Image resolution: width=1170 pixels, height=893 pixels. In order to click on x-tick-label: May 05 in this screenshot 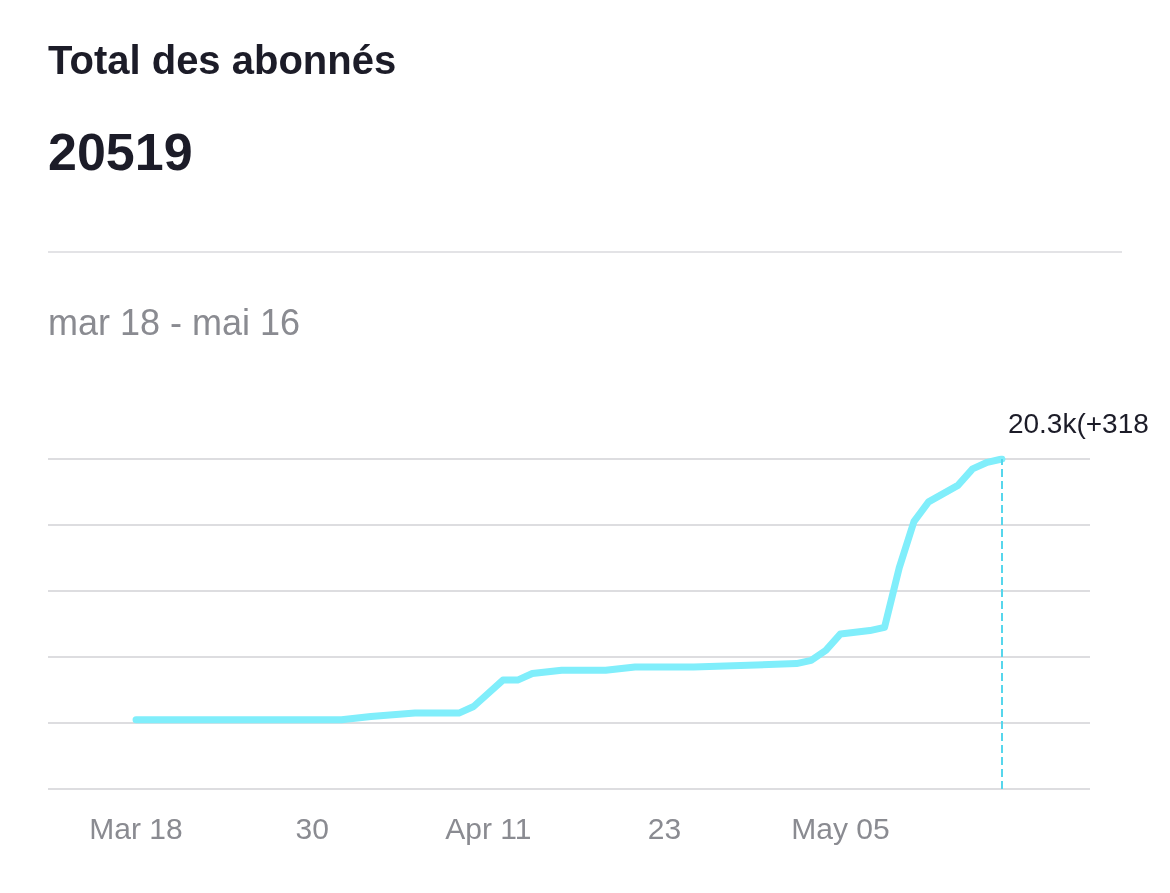, I will do `click(840, 828)`.